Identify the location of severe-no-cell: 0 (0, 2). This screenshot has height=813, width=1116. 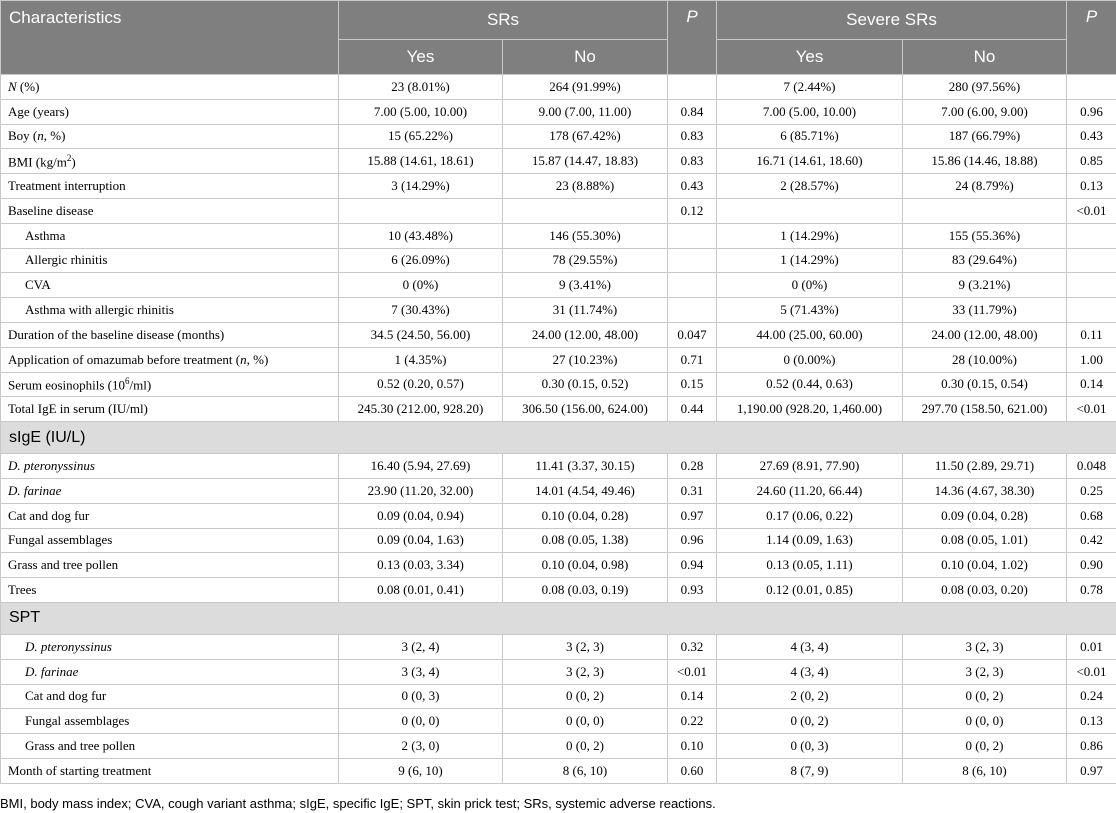
(984, 696).